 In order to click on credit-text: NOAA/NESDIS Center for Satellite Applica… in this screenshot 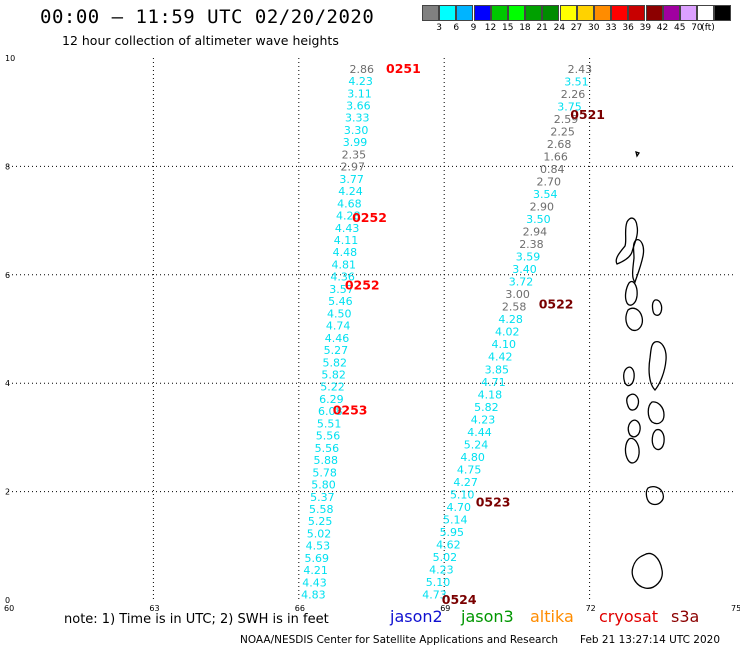, I will do `click(399, 640)`.